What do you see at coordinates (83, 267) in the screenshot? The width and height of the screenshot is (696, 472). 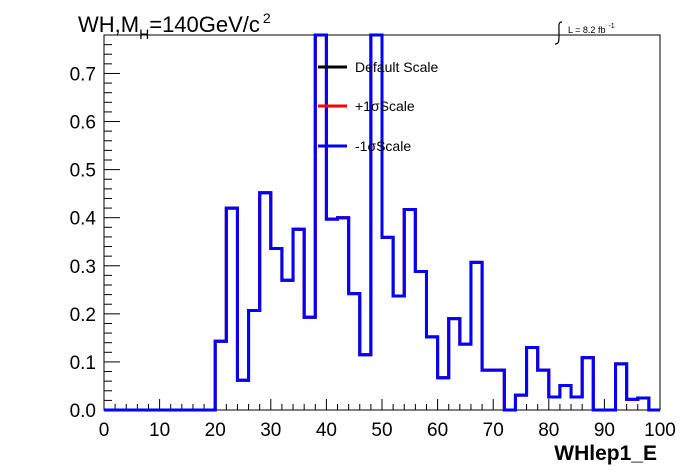 I see `y-tick-label: 0.3` at bounding box center [83, 267].